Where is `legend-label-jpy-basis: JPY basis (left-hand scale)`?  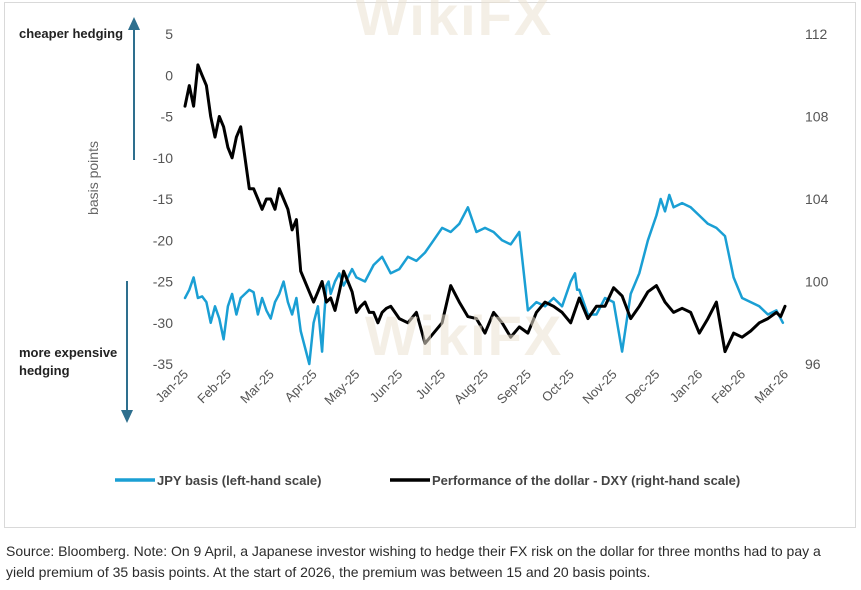 legend-label-jpy-basis: JPY basis (left-hand scale) is located at coordinates (239, 480).